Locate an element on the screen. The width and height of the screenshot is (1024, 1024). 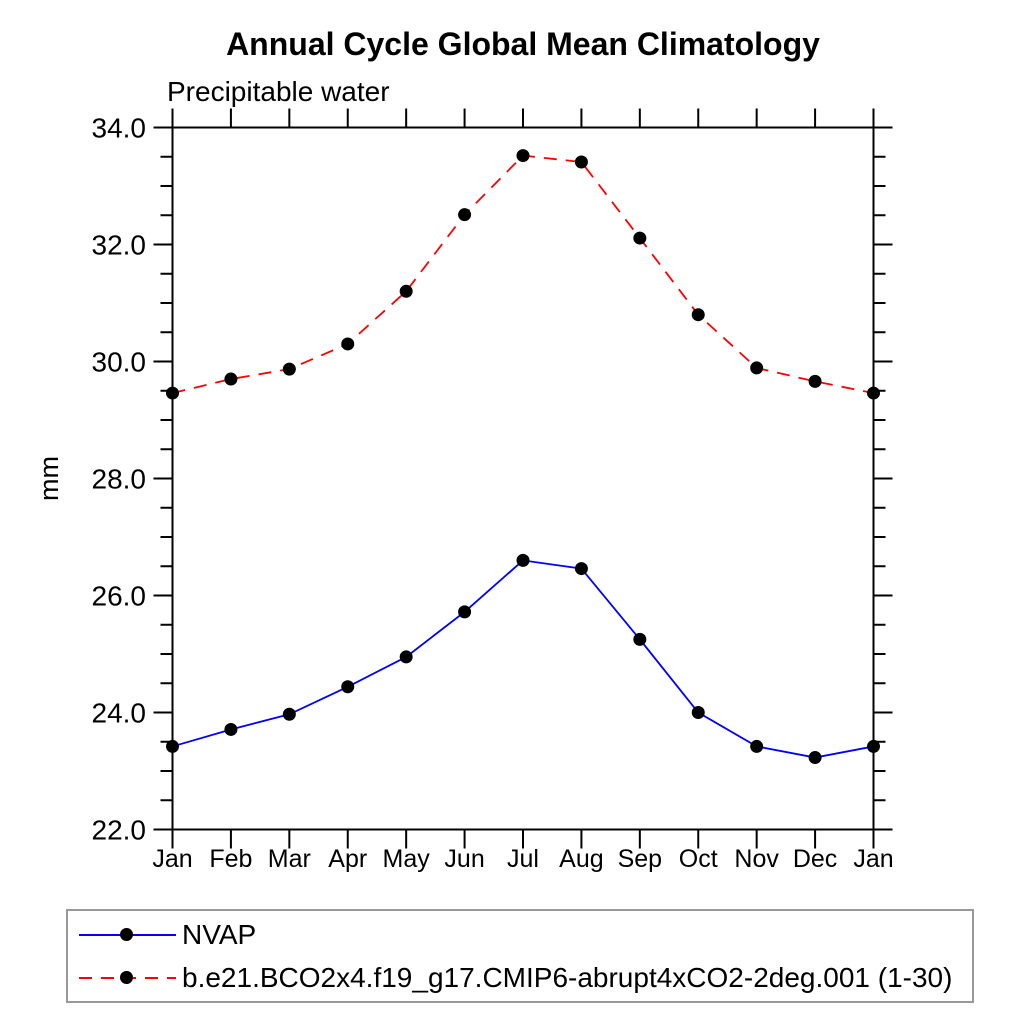
legend-label-nvap: NVAP is located at coordinates (219, 934).